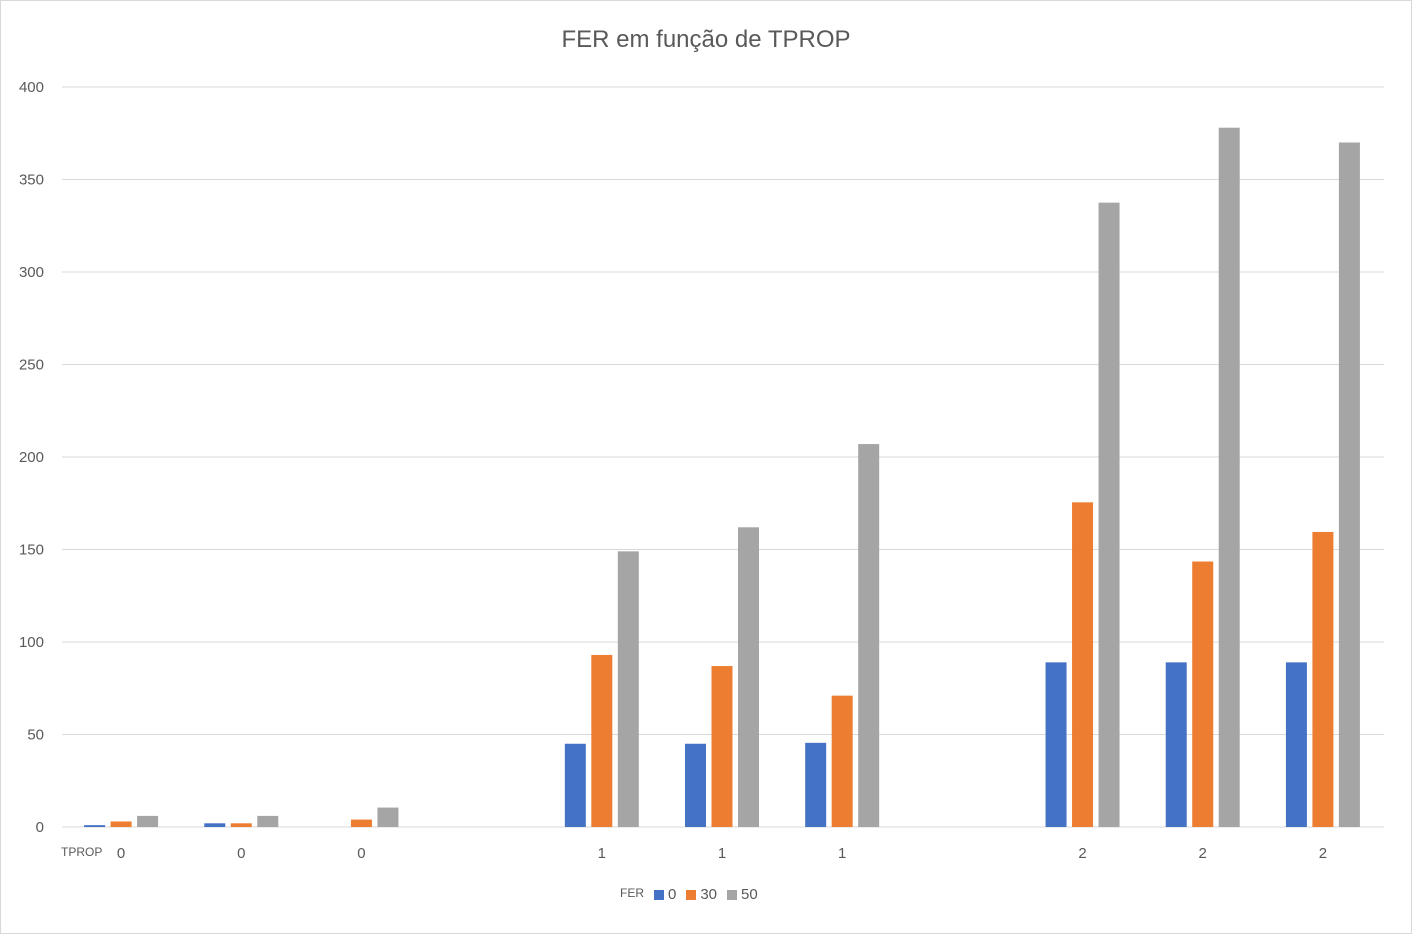 The width and height of the screenshot is (1412, 934). What do you see at coordinates (665, 894) in the screenshot?
I see `legend-item-0: 0` at bounding box center [665, 894].